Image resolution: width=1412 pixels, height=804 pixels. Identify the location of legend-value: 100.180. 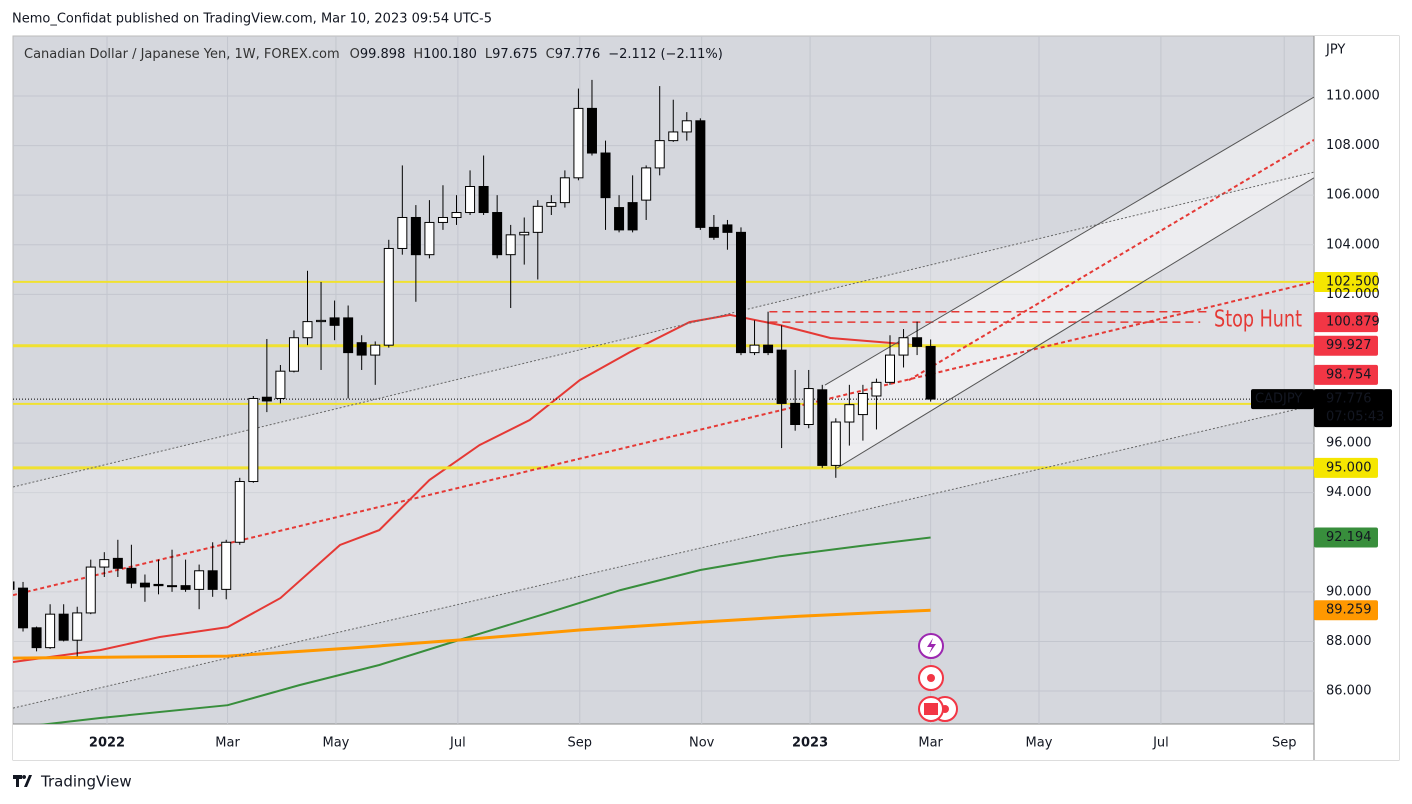
(450, 54).